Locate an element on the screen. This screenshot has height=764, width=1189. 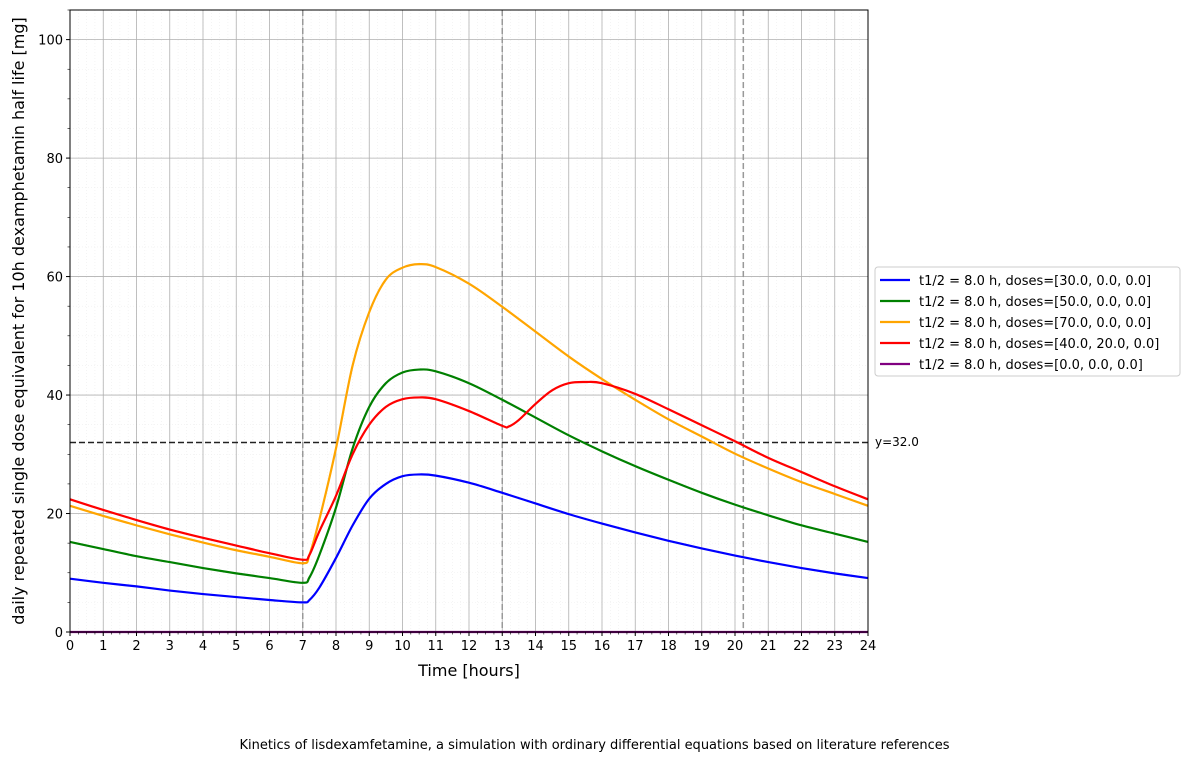
x-tick-label: 23 is located at coordinates (834, 646).